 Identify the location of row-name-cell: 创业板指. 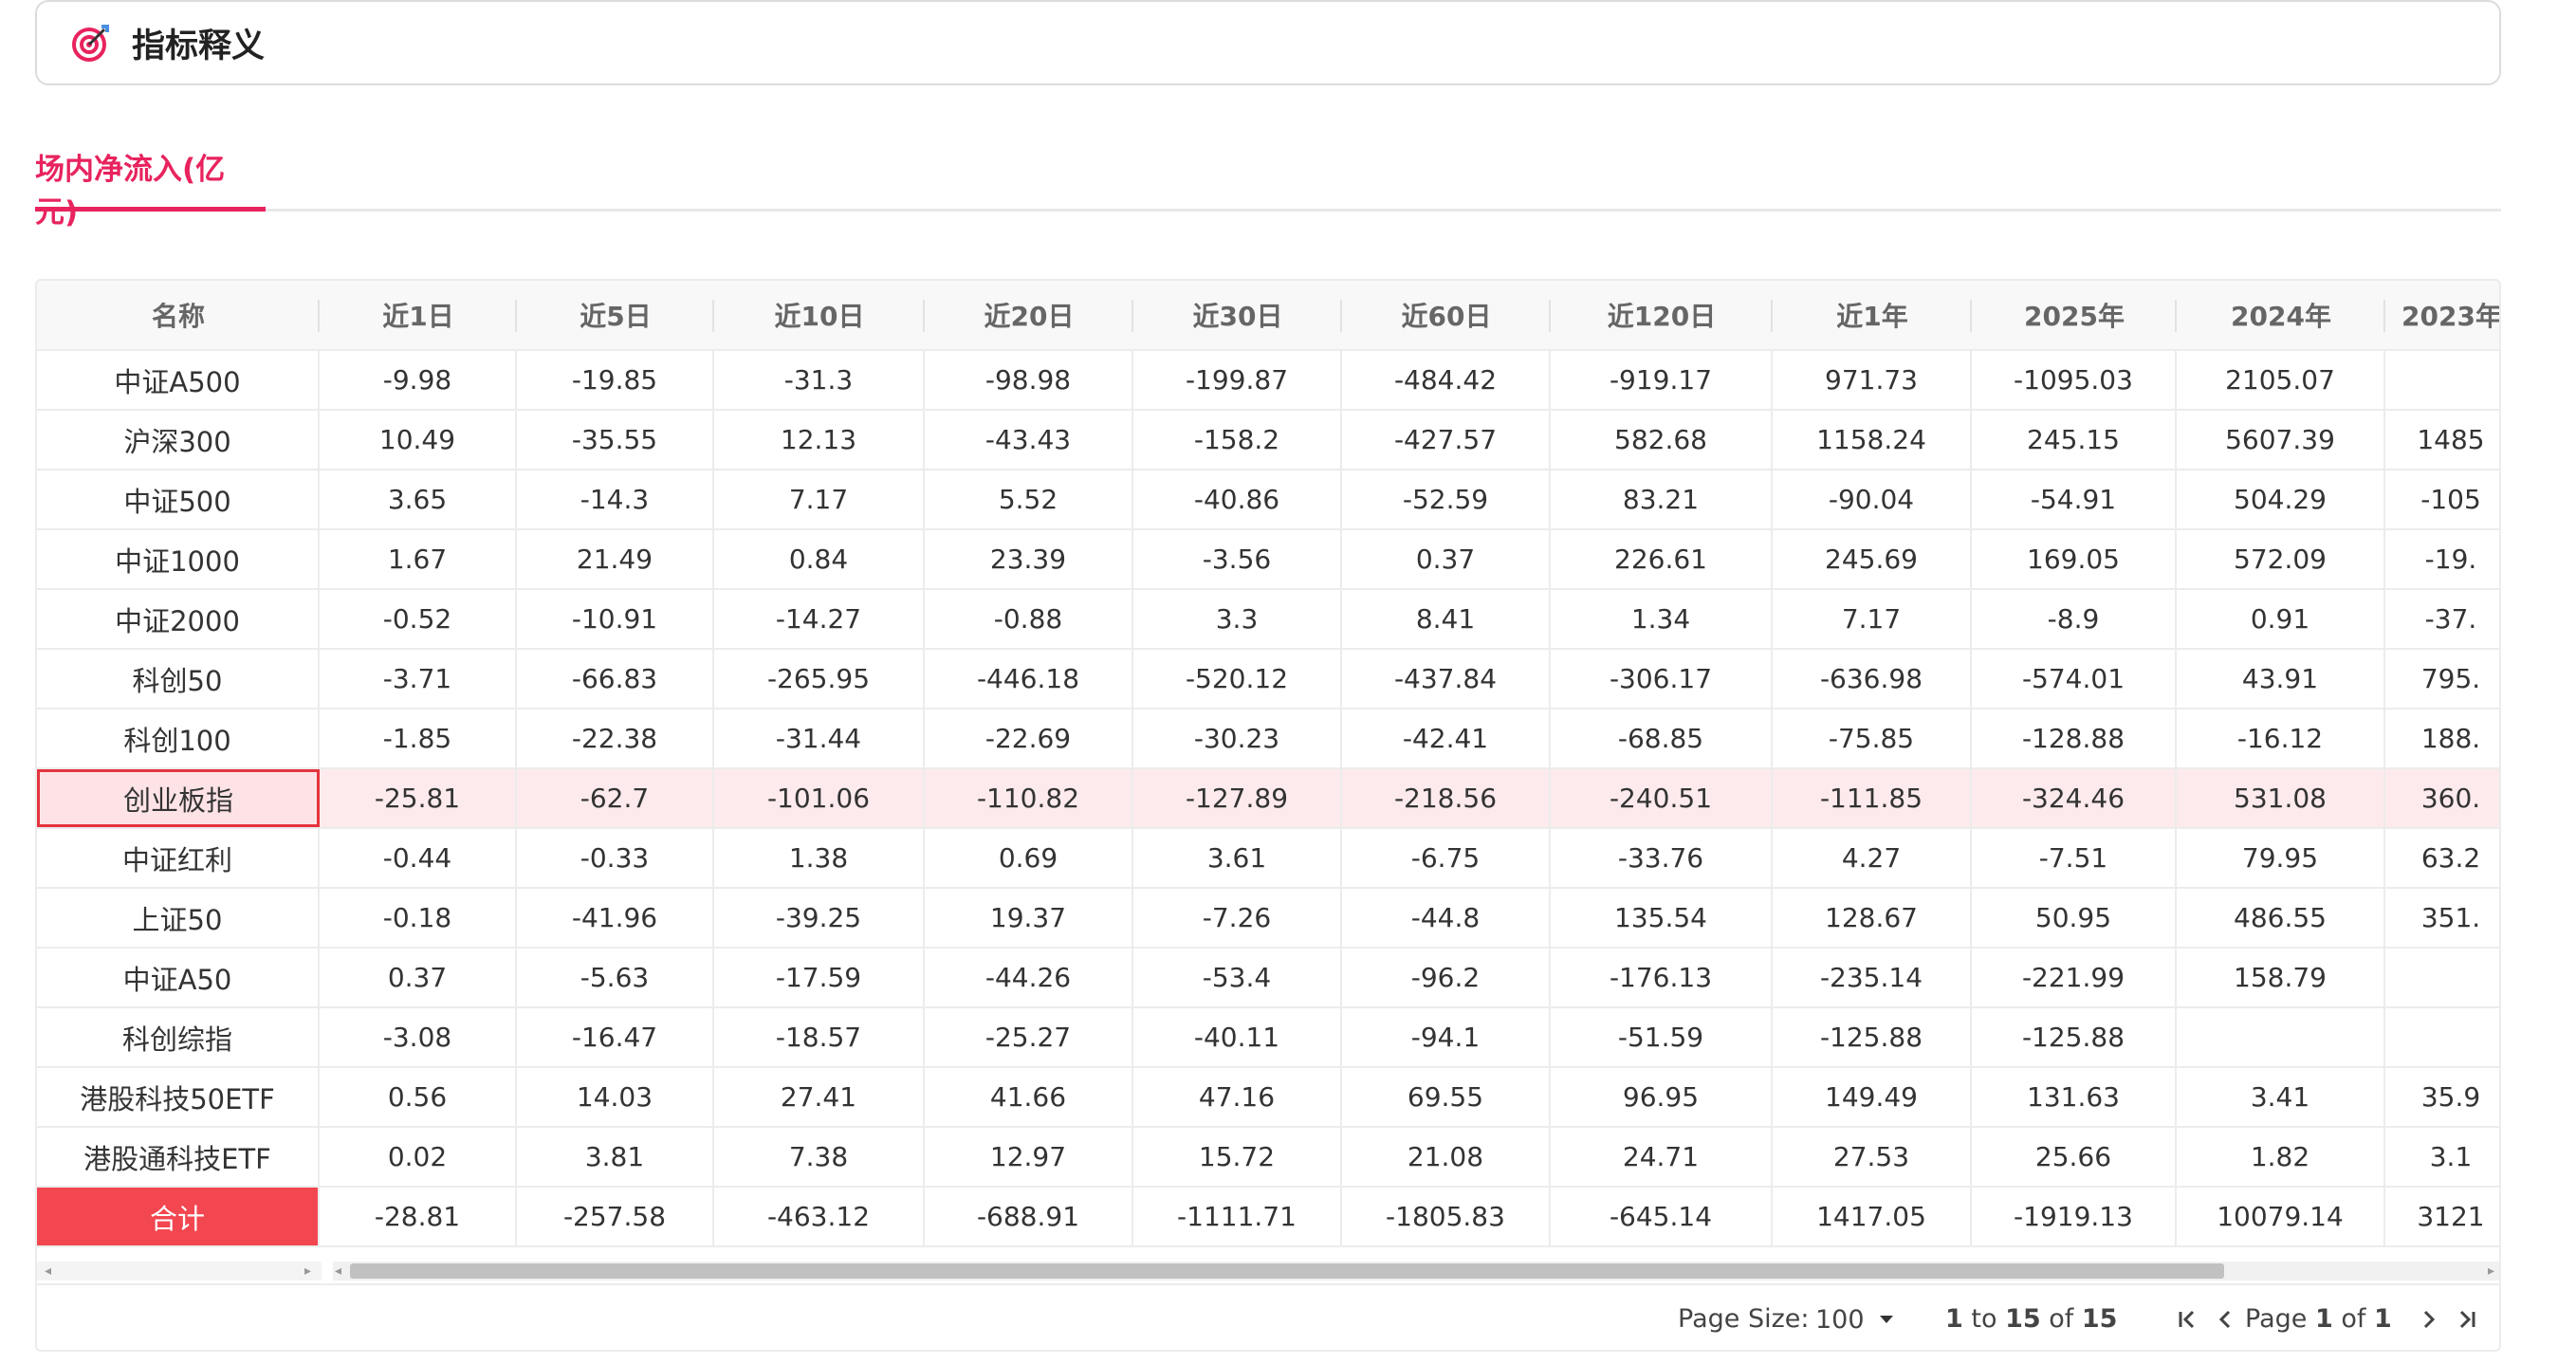
(178, 798).